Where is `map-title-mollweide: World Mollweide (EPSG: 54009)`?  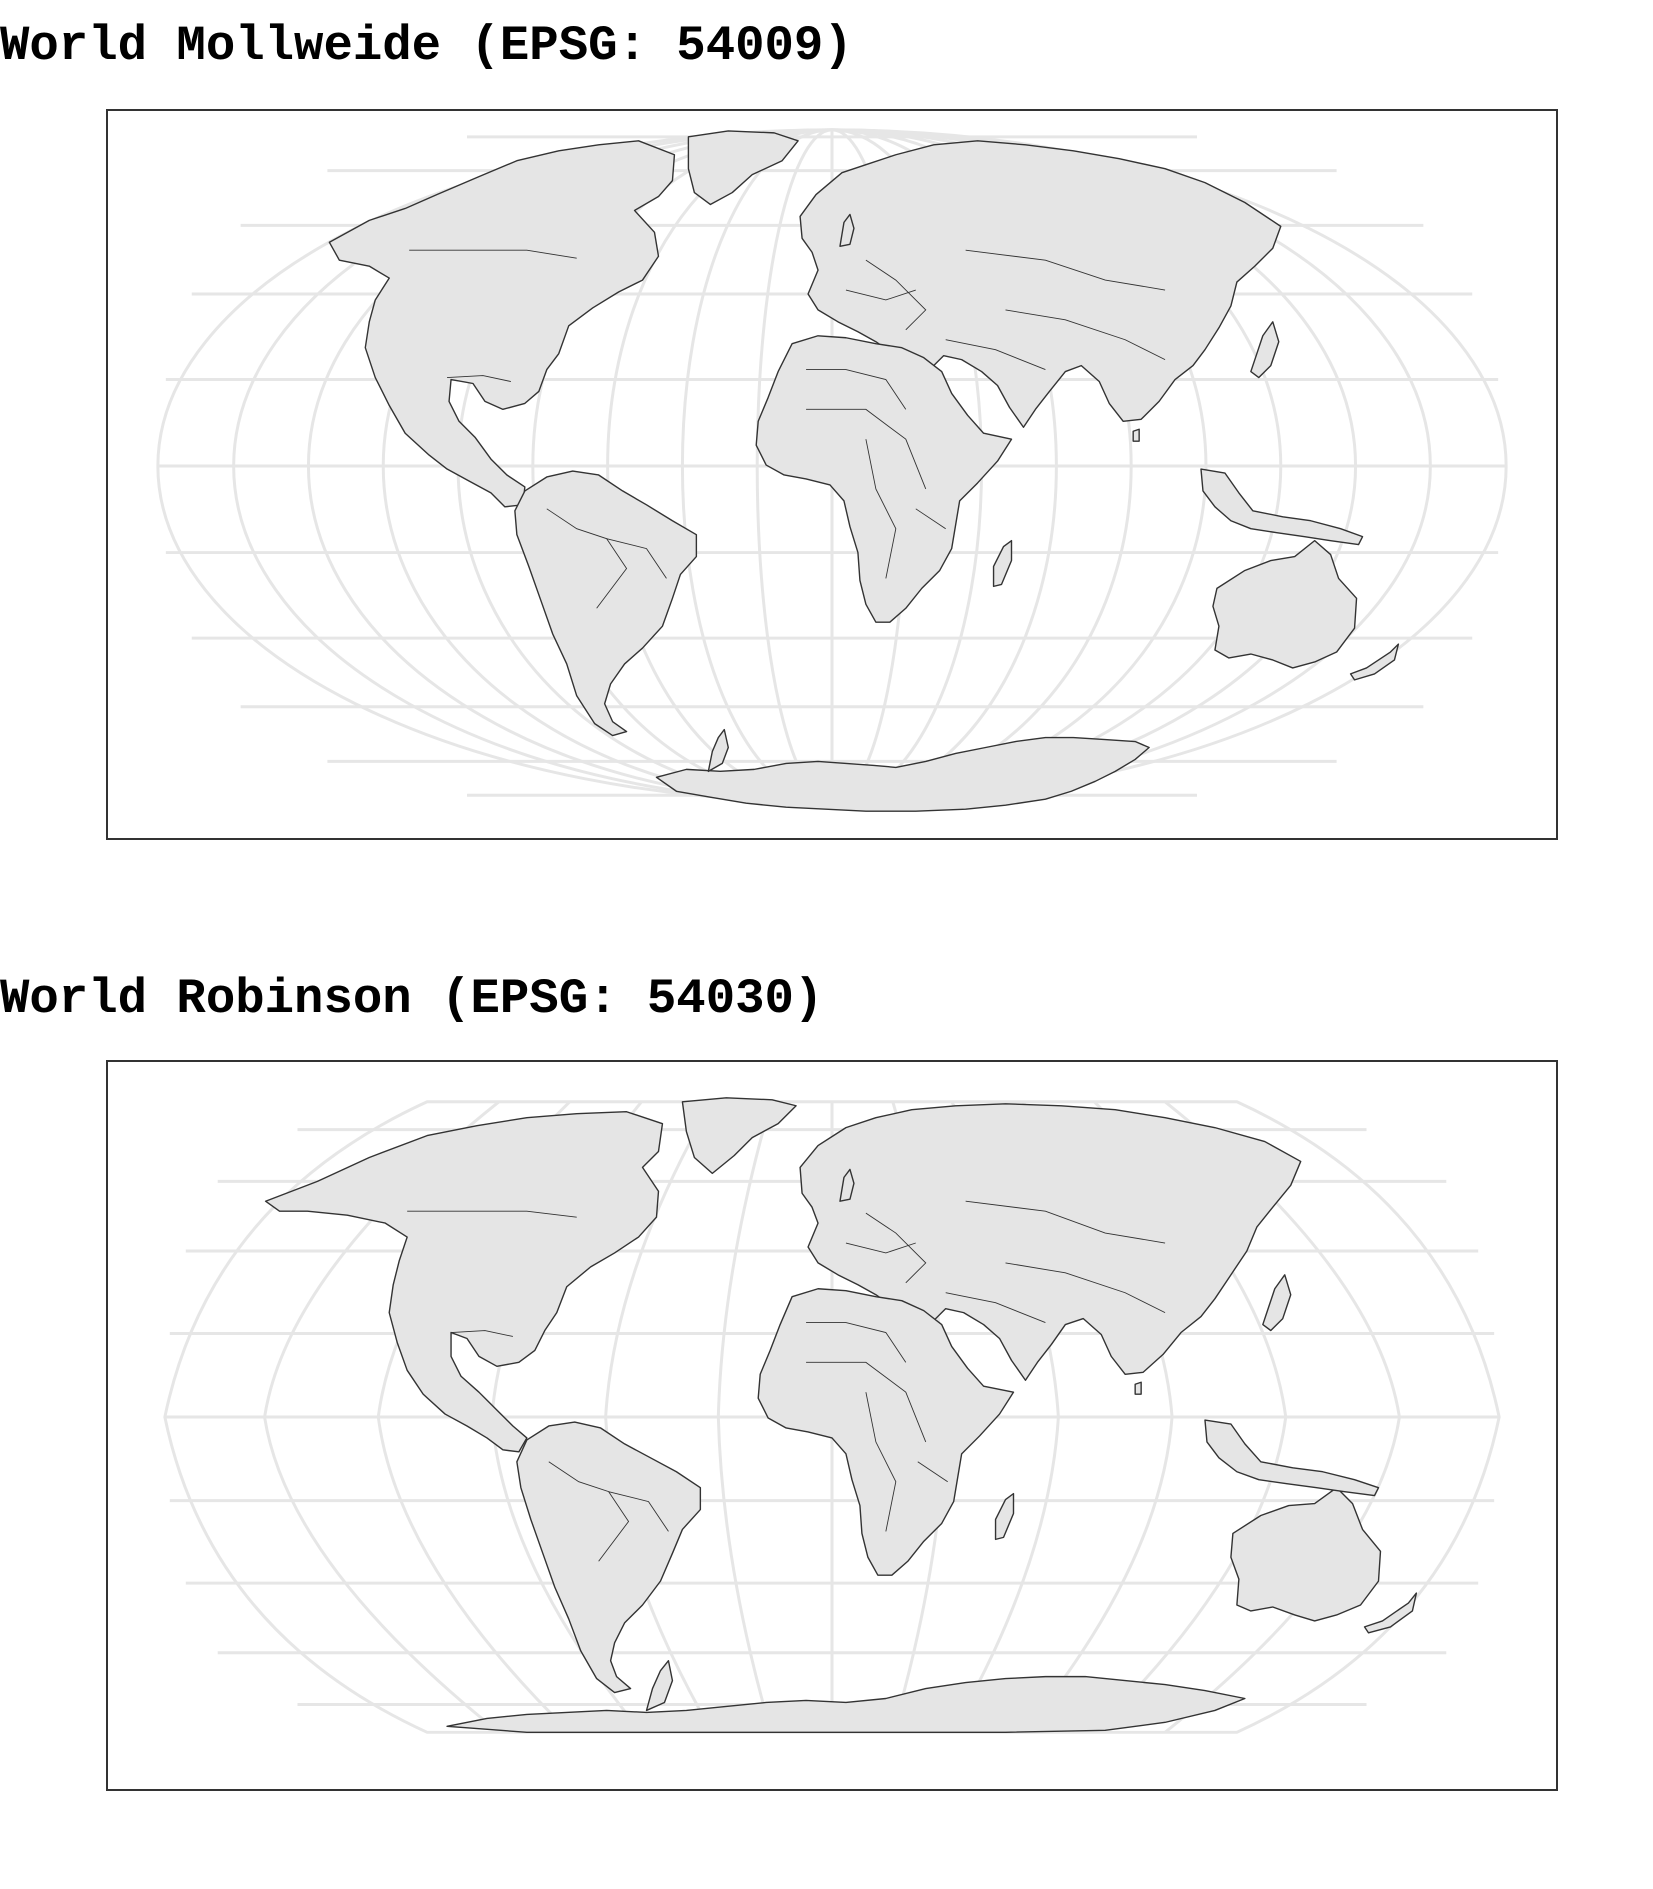
map-title-mollweide: World Mollweide (EPSG: 54009) is located at coordinates (426, 46).